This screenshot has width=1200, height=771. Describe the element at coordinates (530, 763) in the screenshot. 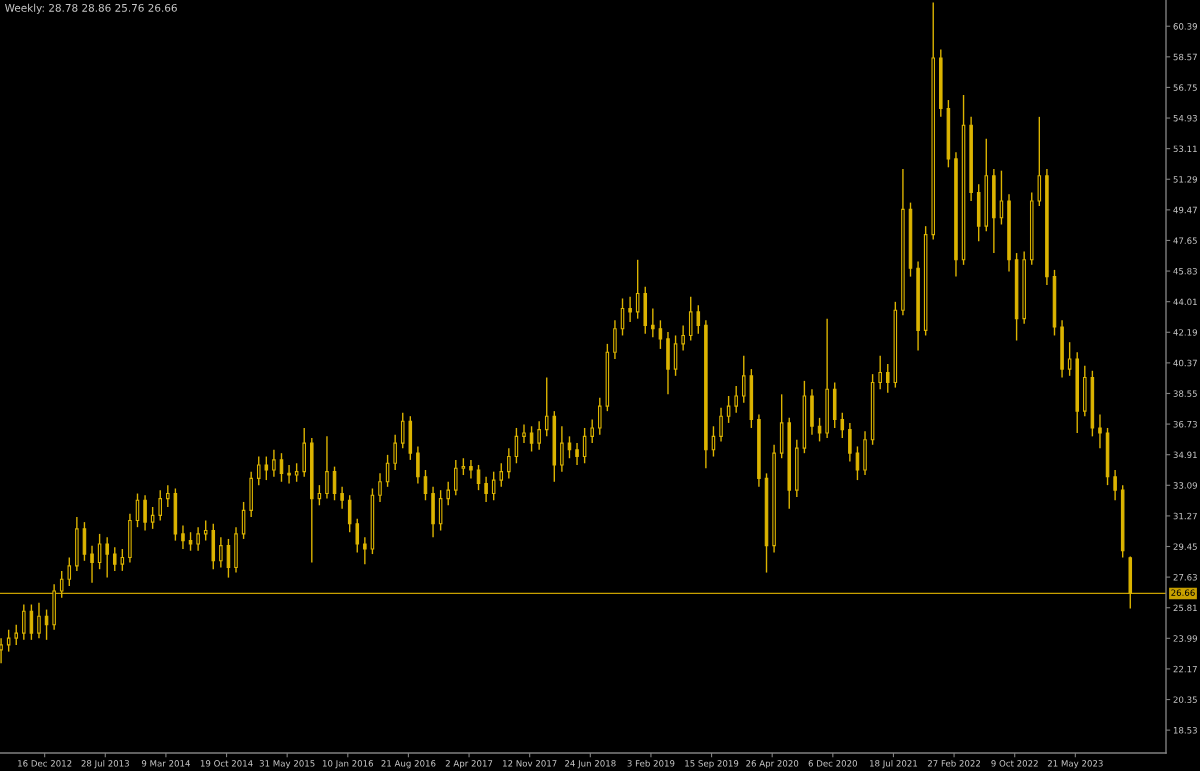

I see `x-tick-label: 12 Nov 2017` at that location.